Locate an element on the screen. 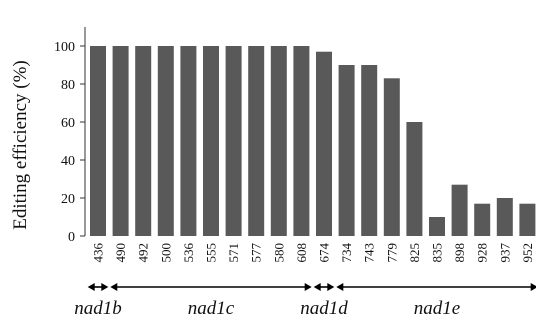 The height and width of the screenshot is (322, 536). y-axis-title: Editing efficiency (%) is located at coordinates (20, 145).